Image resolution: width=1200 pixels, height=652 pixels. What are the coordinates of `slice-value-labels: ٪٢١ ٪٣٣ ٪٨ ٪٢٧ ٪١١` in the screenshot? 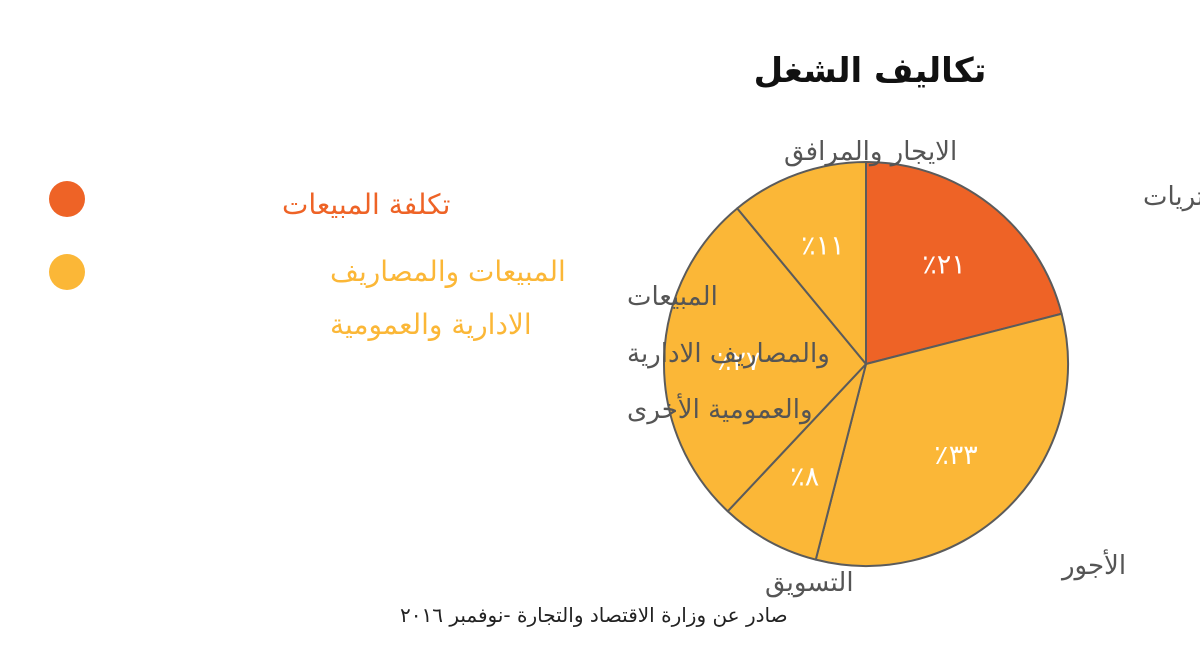 It's located at (847, 361).